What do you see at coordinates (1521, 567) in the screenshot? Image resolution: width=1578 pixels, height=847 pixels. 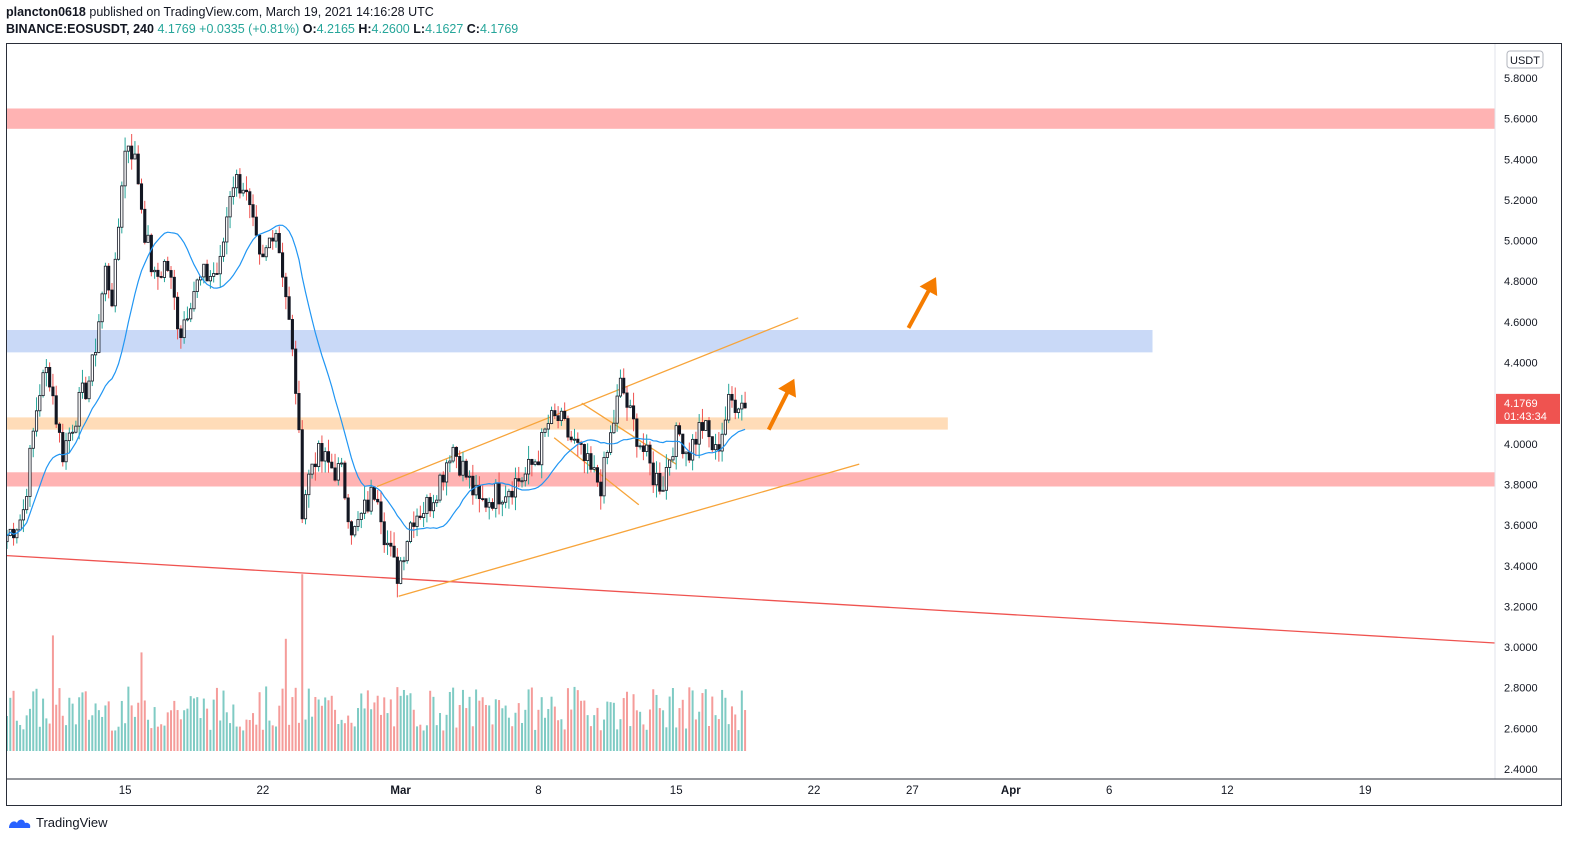 I see `price-tick-label: 3.4000` at bounding box center [1521, 567].